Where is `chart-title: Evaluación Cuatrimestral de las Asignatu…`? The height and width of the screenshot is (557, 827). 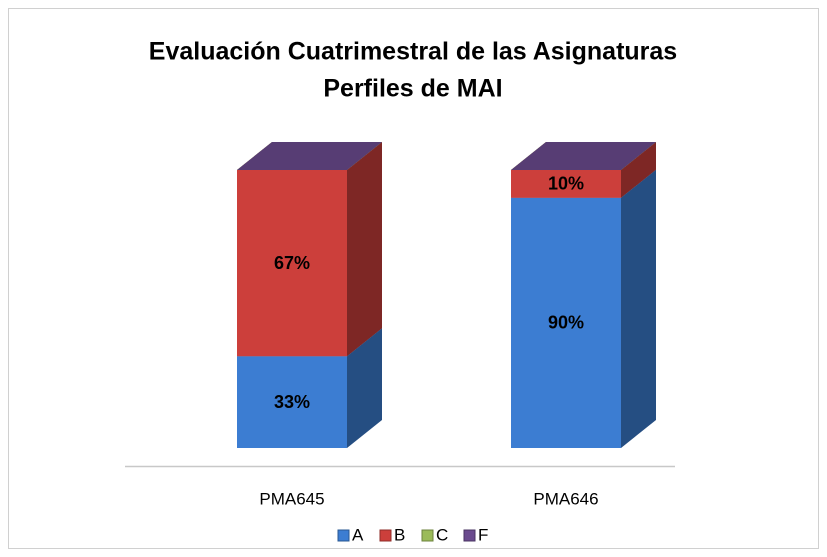 chart-title: Evaluación Cuatrimestral de las Asignatu… is located at coordinates (413, 52).